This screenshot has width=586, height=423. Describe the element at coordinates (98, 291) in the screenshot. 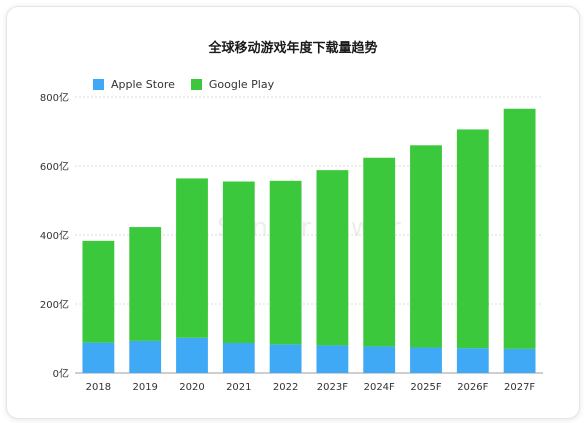

I see `bar-google-2018` at that location.